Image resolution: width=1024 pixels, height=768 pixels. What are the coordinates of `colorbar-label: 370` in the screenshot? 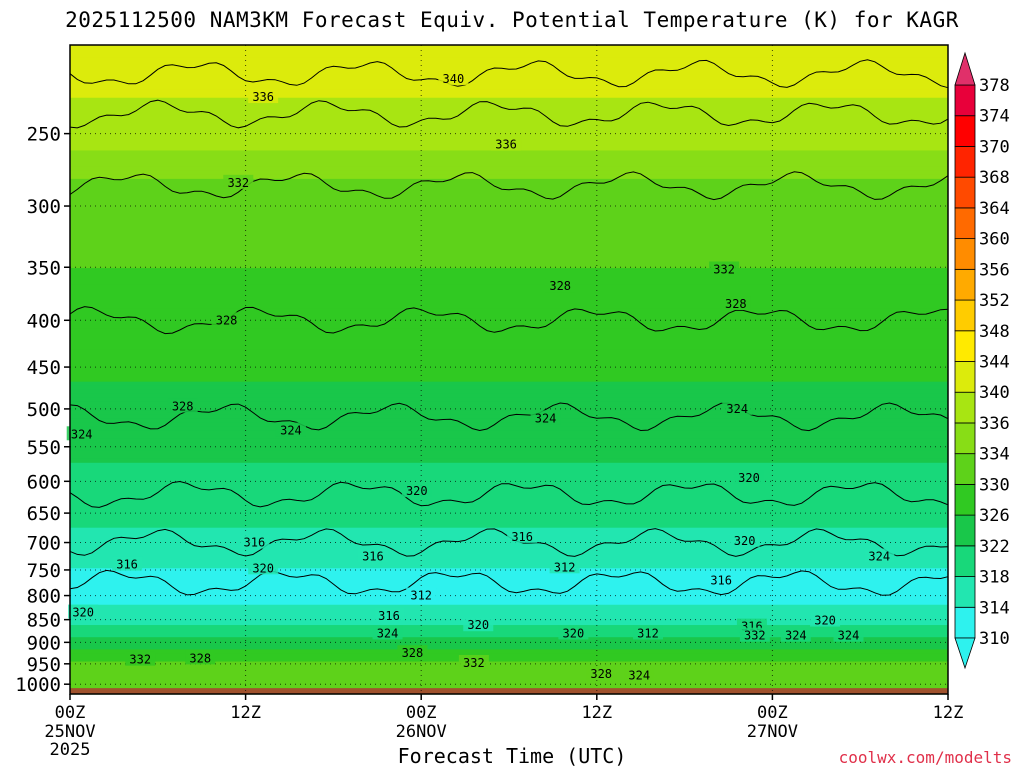 It's located at (994, 147).